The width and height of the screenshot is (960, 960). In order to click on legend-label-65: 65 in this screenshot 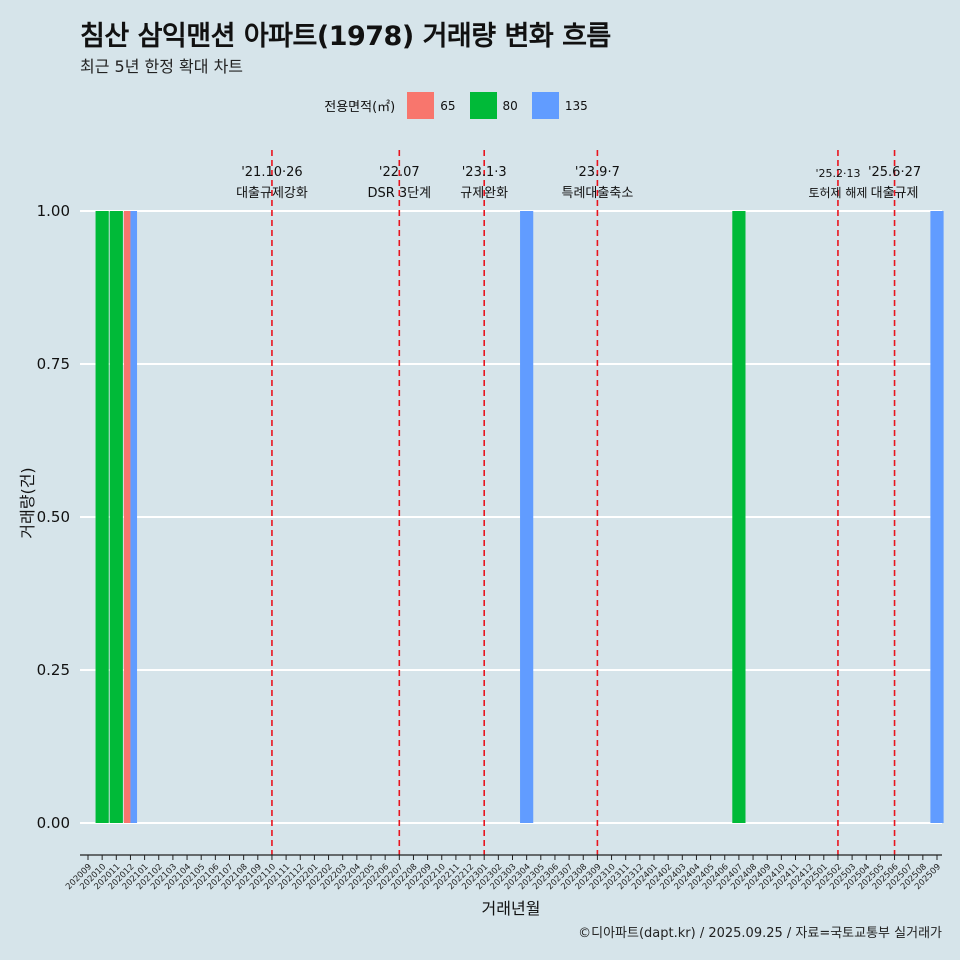, I will do `click(448, 105)`.